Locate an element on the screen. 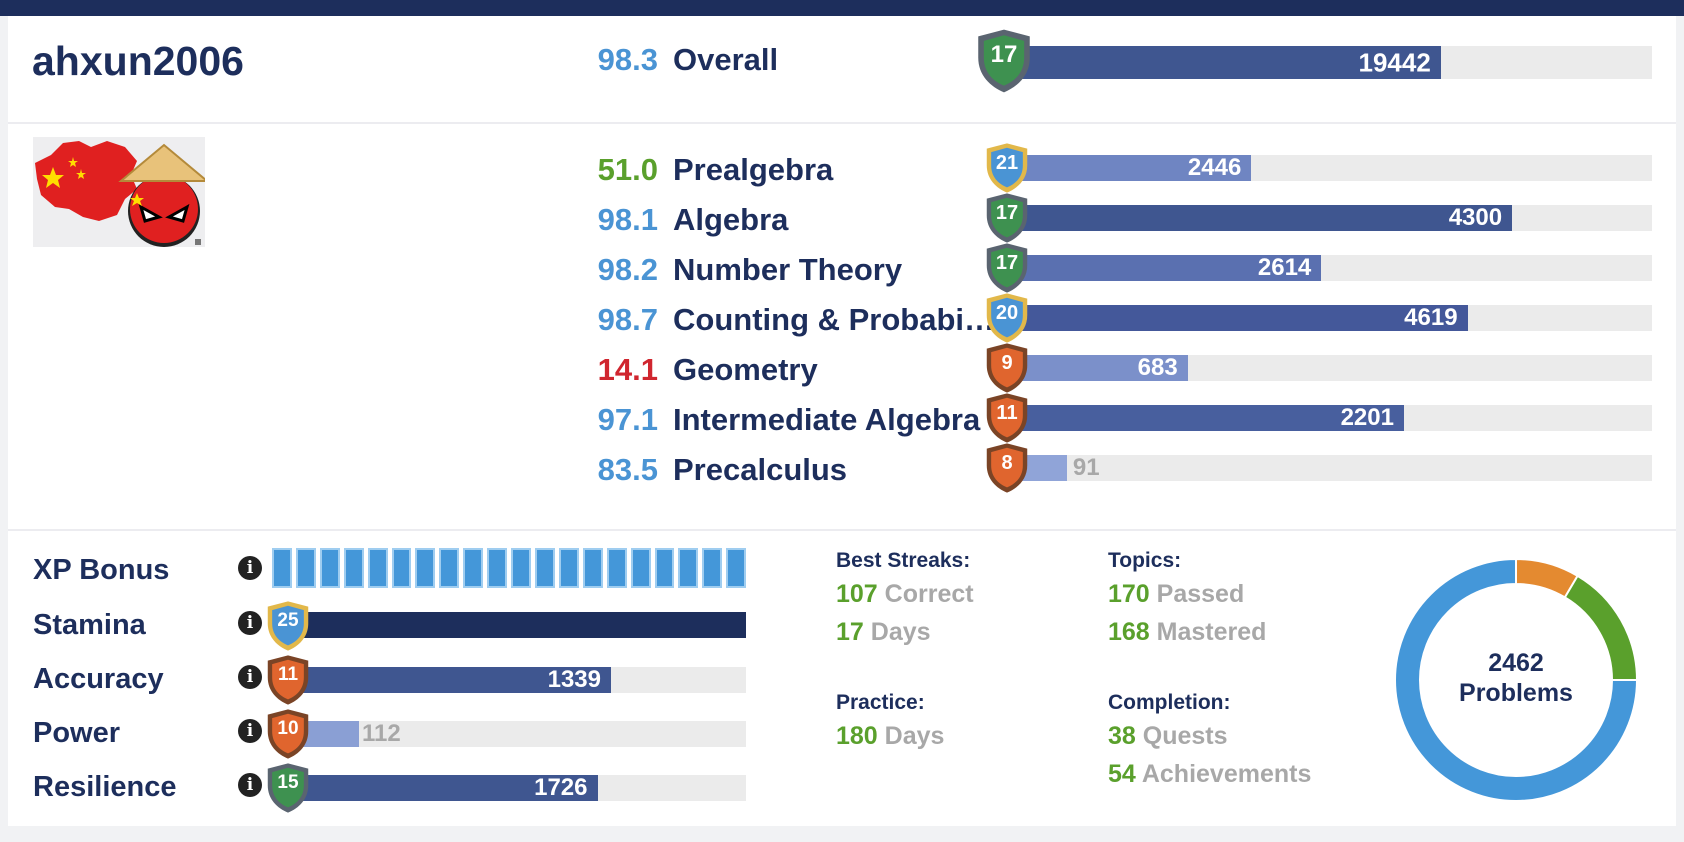 The image size is (1684, 842). problems-caption: Problems is located at coordinates (1516, 693).